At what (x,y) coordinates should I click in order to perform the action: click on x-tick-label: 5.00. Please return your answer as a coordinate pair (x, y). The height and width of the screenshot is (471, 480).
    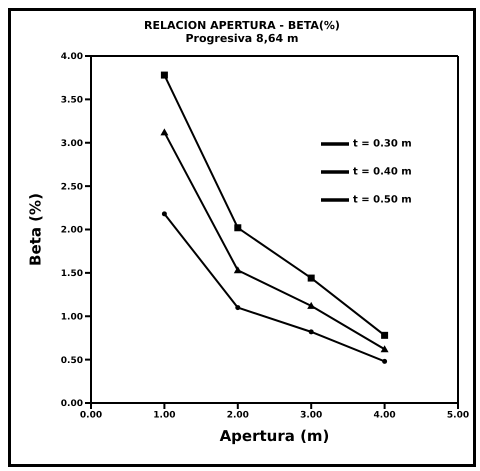
    Looking at the image, I should click on (458, 415).